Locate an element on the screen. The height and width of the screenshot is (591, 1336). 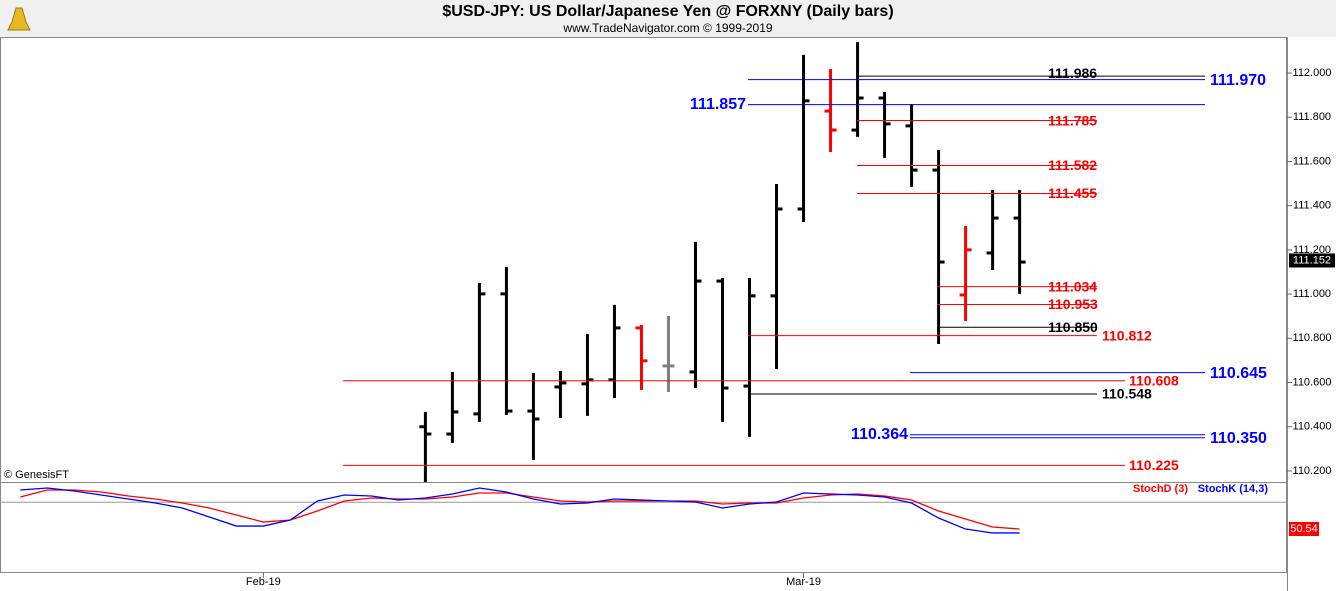
last-value-label: 50.54 is located at coordinates (1304, 529).